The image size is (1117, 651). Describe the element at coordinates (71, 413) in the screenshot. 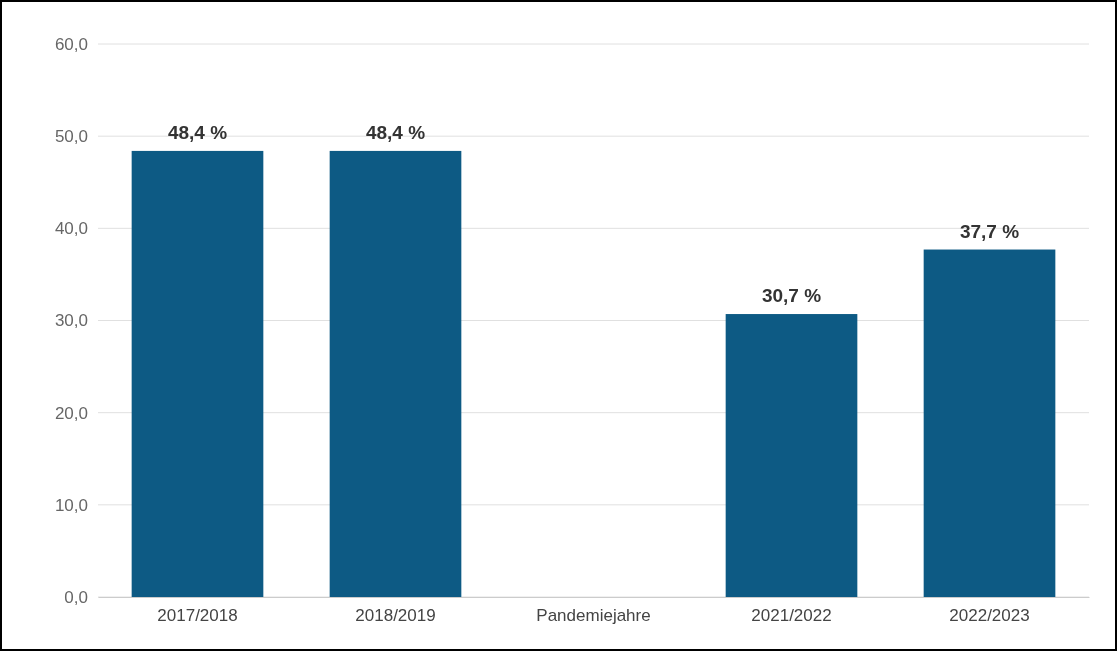

I see `y-tick-label: 20,0` at that location.